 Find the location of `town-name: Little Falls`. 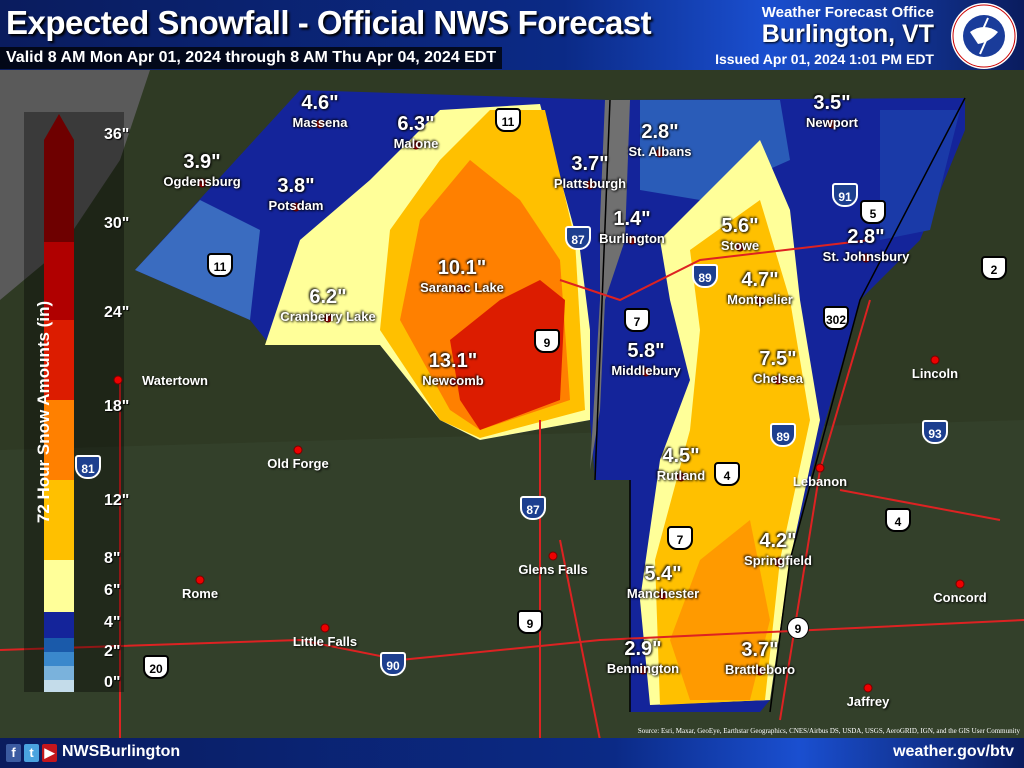

town-name: Little Falls is located at coordinates (325, 641).